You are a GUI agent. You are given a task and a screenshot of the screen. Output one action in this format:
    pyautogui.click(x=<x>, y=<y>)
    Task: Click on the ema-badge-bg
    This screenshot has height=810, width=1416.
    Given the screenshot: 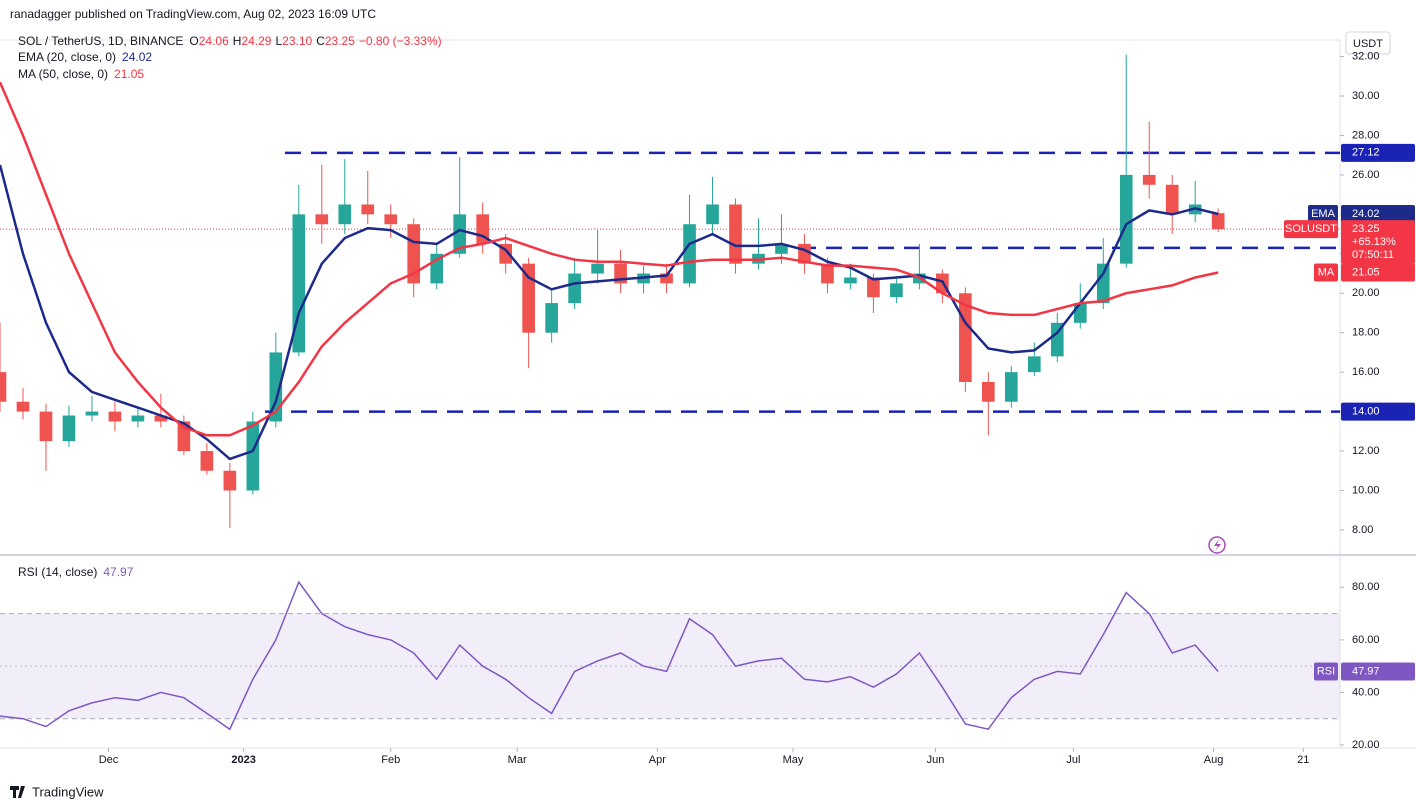 What is the action you would take?
    pyautogui.click(x=1378, y=213)
    